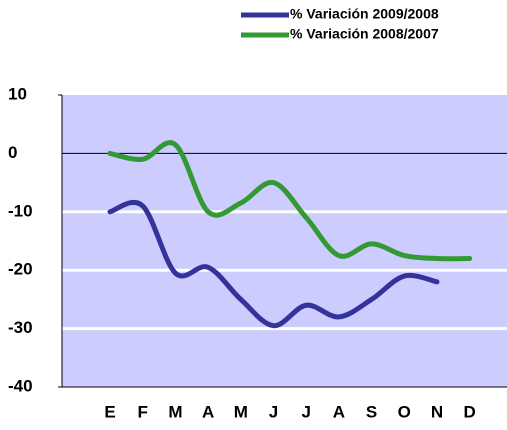 This screenshot has width=507, height=430. What do you see at coordinates (20, 385) in the screenshot?
I see `y-tick-label: -40` at bounding box center [20, 385].